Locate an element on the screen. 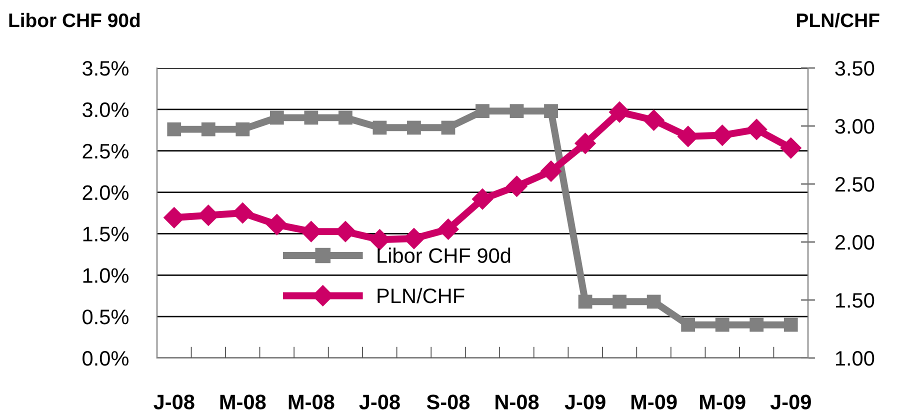 The height and width of the screenshot is (420, 921). legend-label: PLN/CHF is located at coordinates (421, 296).